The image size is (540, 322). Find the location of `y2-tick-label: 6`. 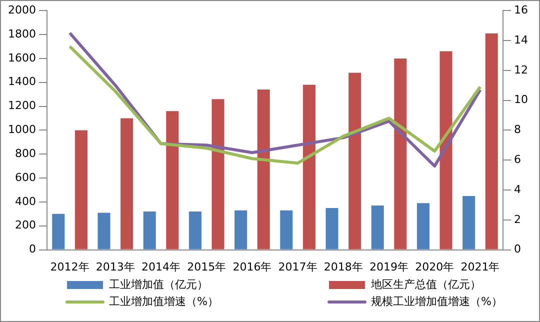

y2-tick-label: 6 is located at coordinates (518, 159).